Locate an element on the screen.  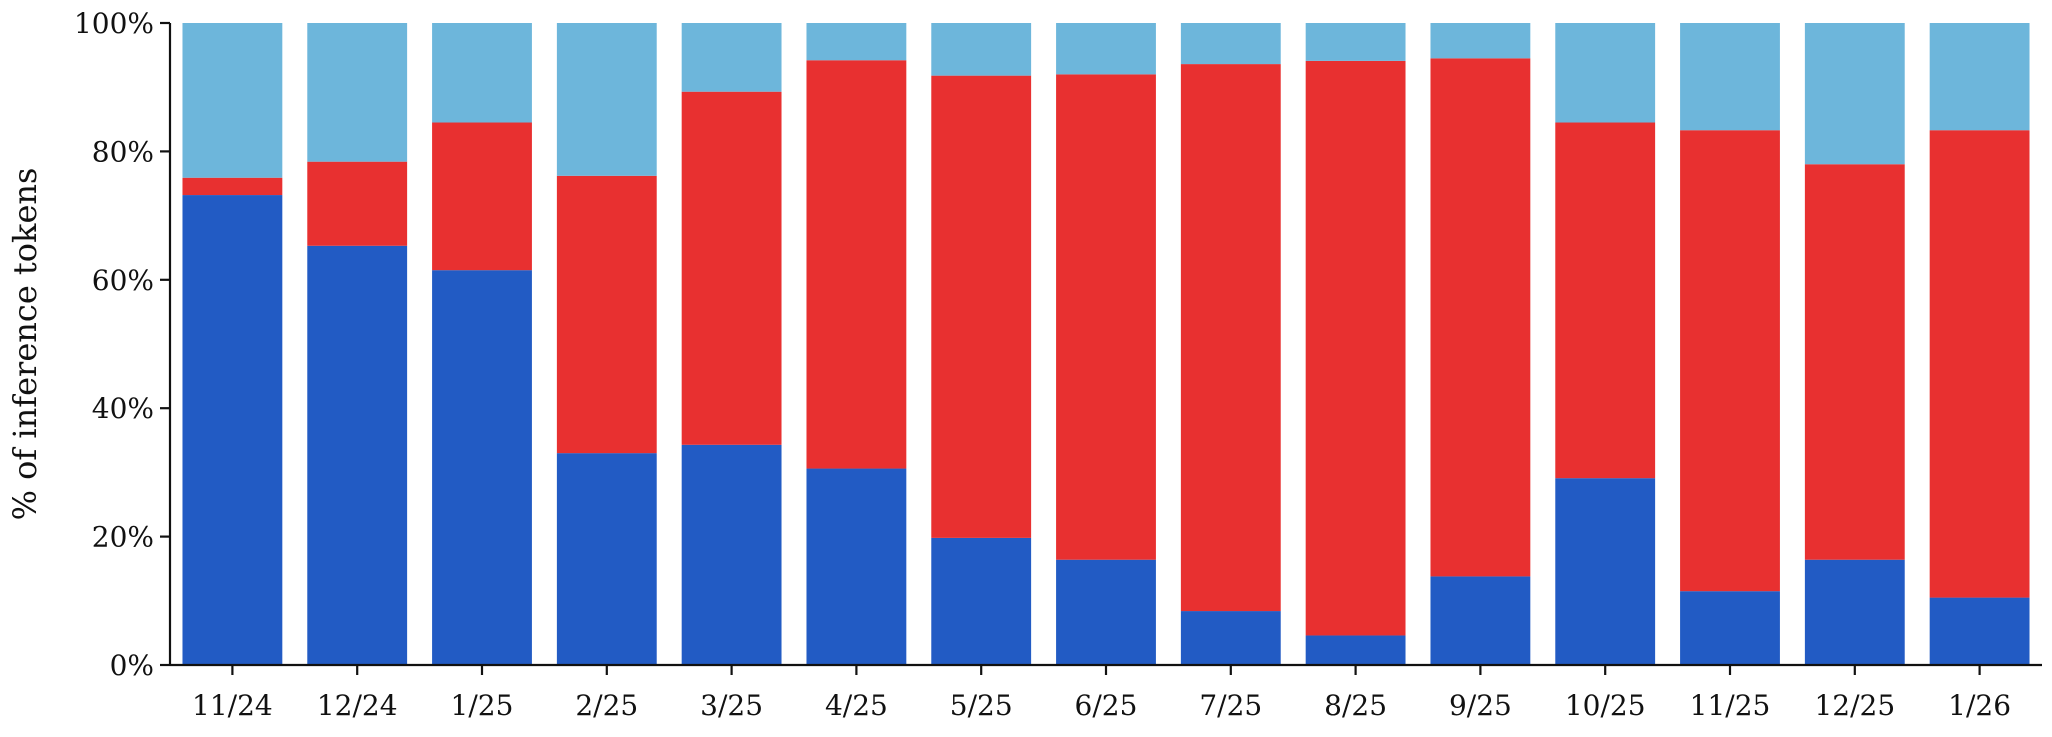
y-tick-label: 100% is located at coordinates (114, 23).